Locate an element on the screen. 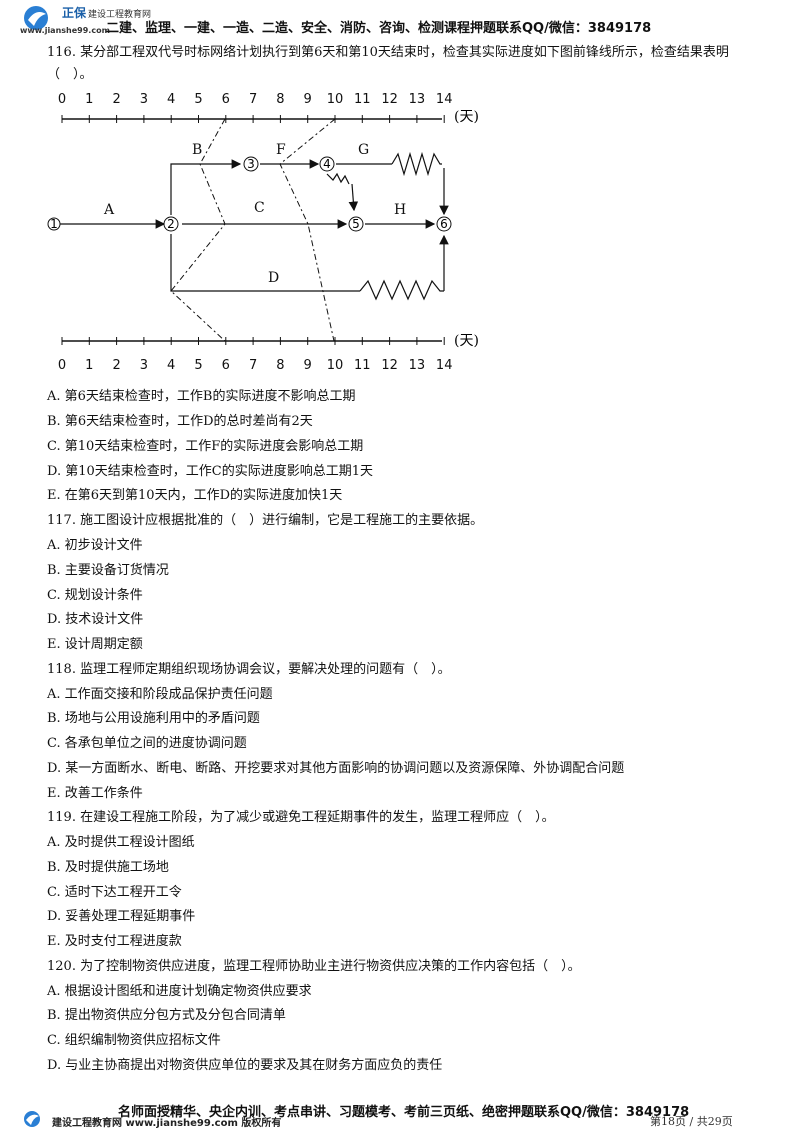 This screenshot has width=800, height=1132. label-c: C is located at coordinates (259, 208).